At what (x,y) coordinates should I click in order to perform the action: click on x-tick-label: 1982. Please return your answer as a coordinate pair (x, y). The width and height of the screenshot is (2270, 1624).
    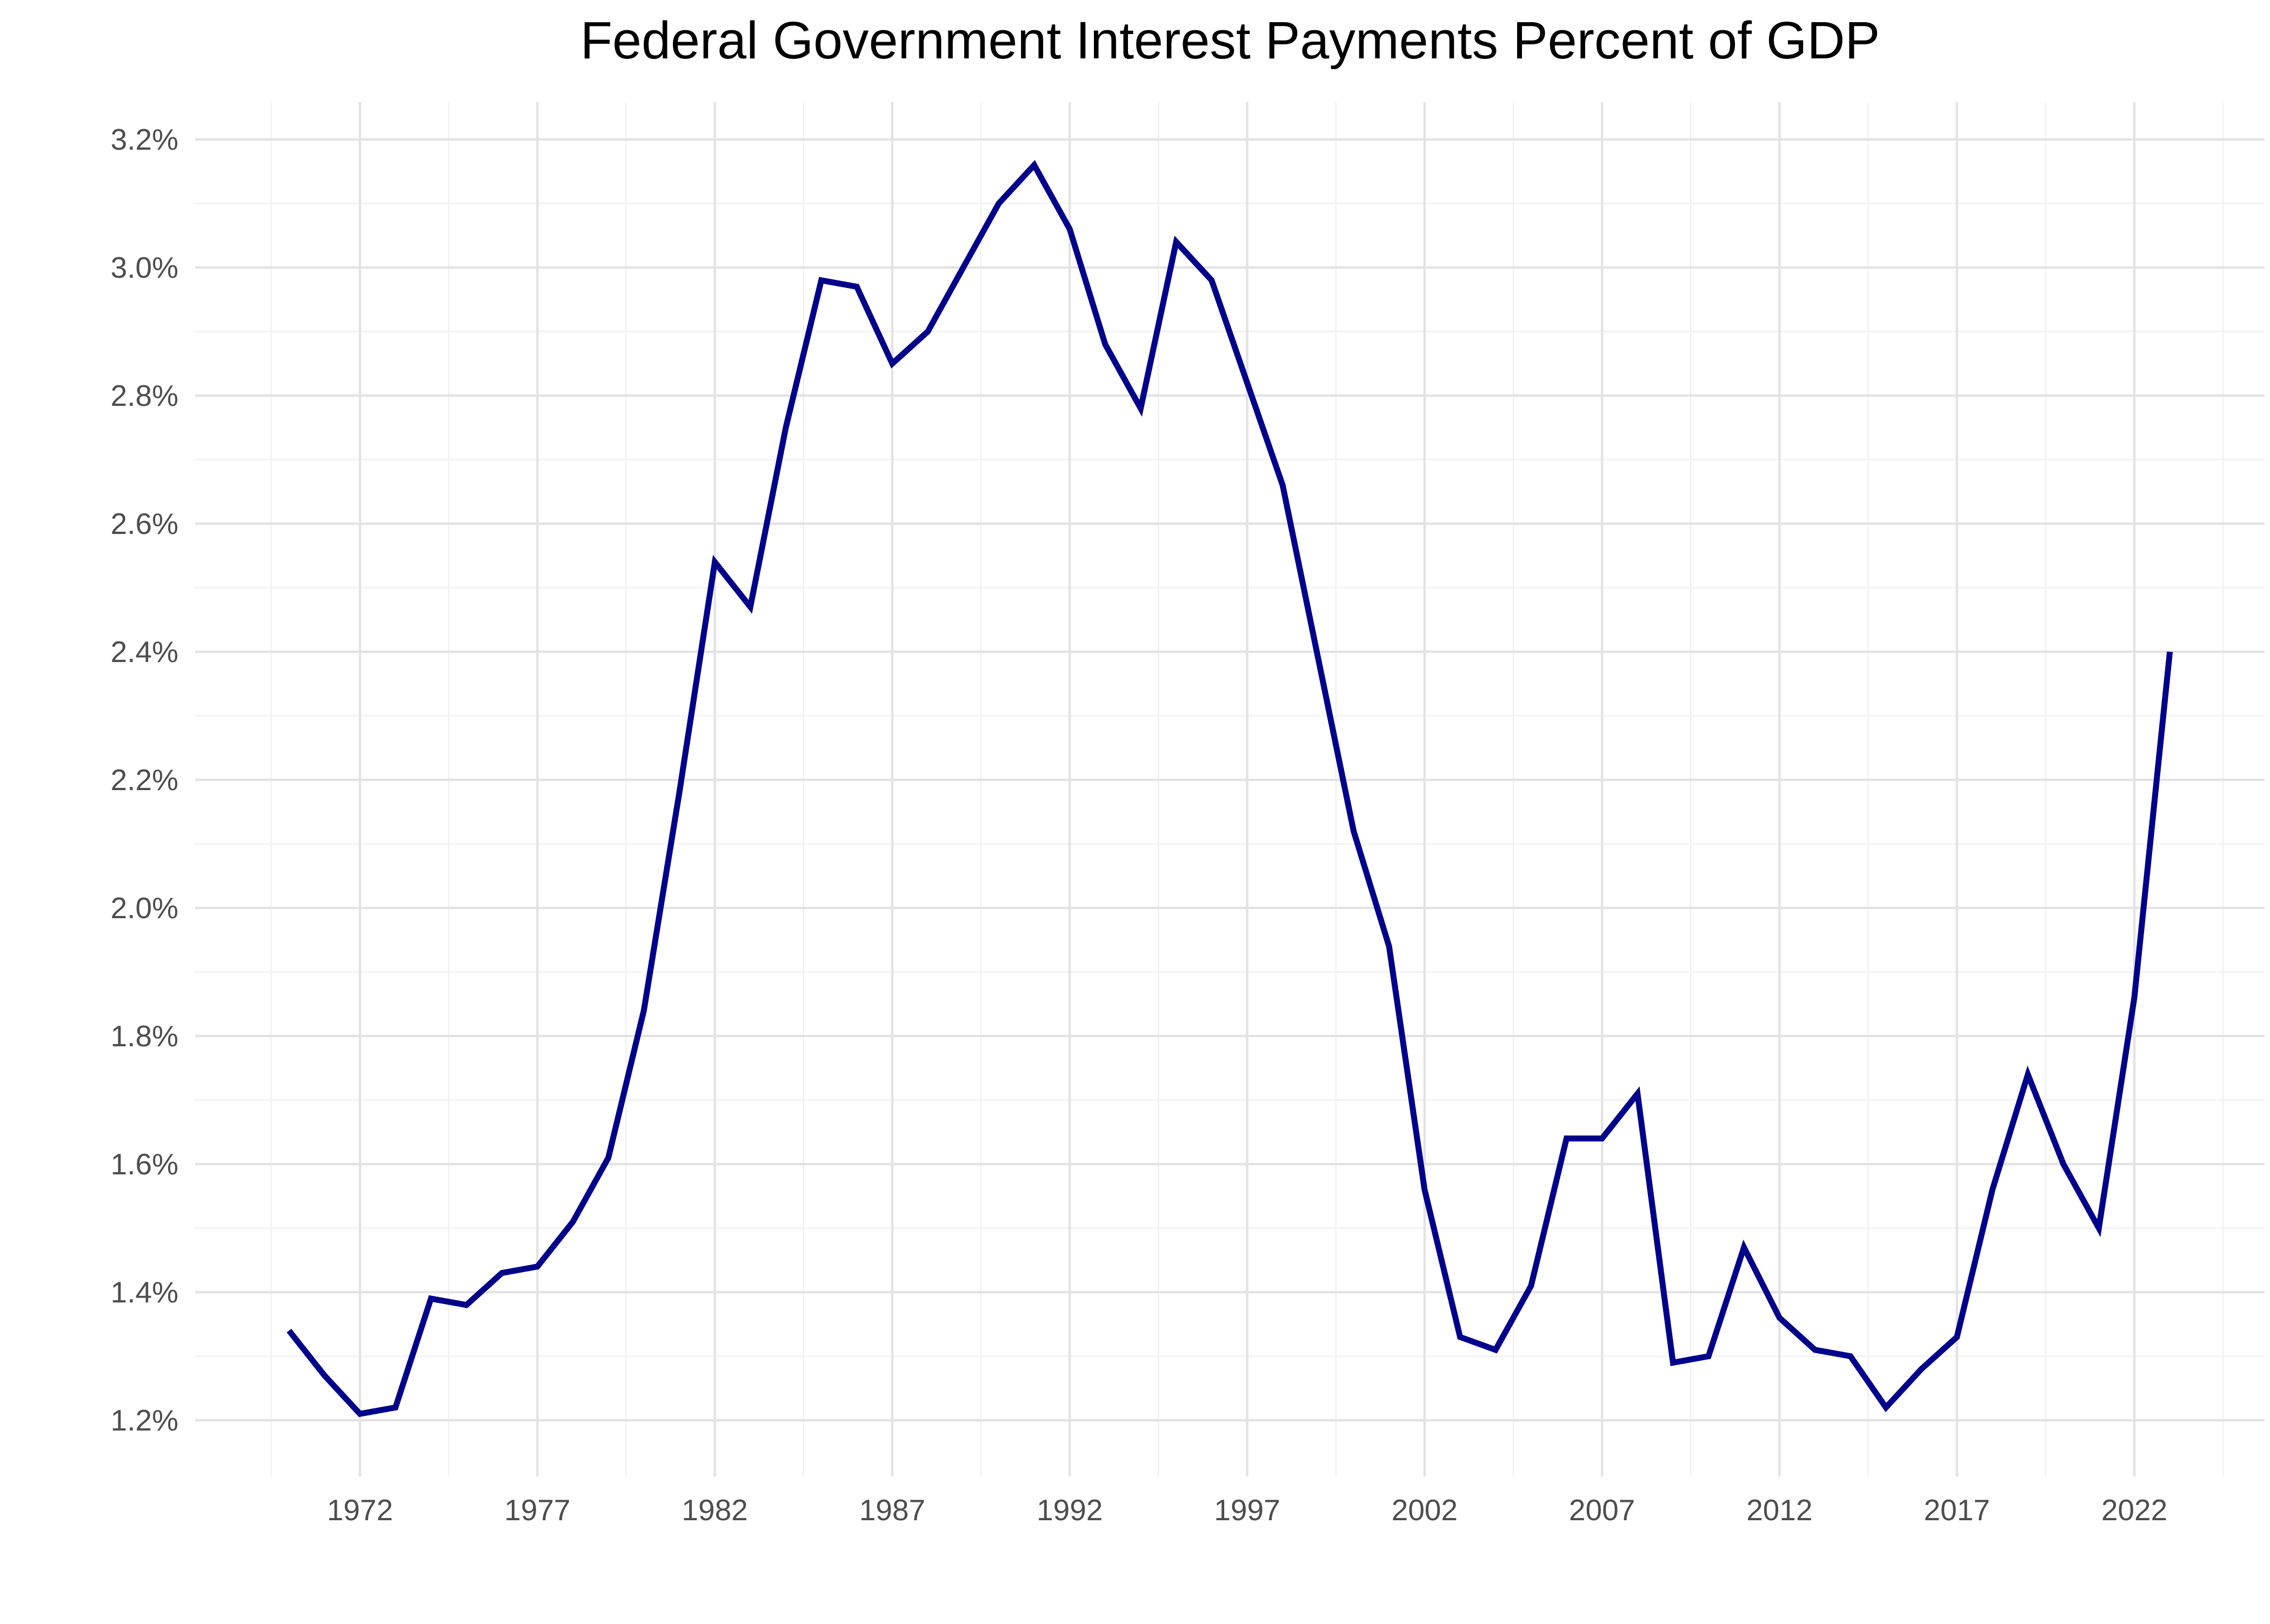
    Looking at the image, I should click on (714, 1510).